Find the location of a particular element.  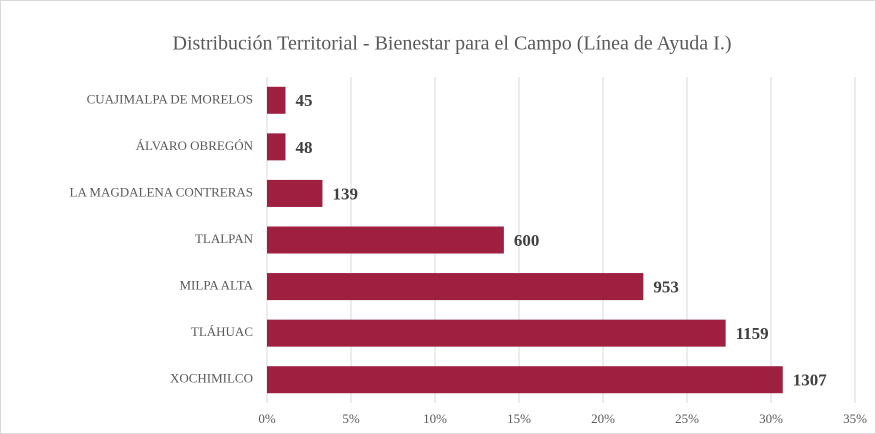

x-tick-label: 20% is located at coordinates (603, 418).